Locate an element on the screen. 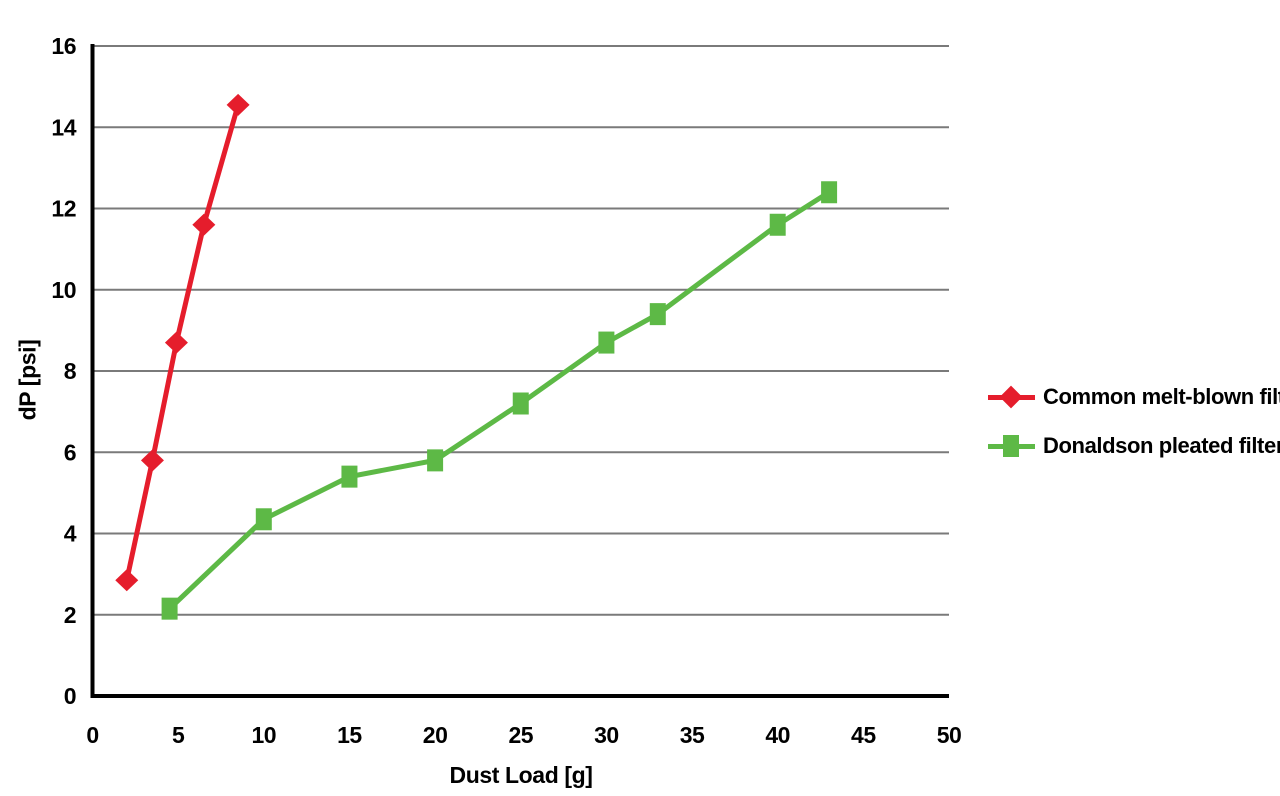 The height and width of the screenshot is (796, 1280). x-tick-label: 10 is located at coordinates (264, 735).